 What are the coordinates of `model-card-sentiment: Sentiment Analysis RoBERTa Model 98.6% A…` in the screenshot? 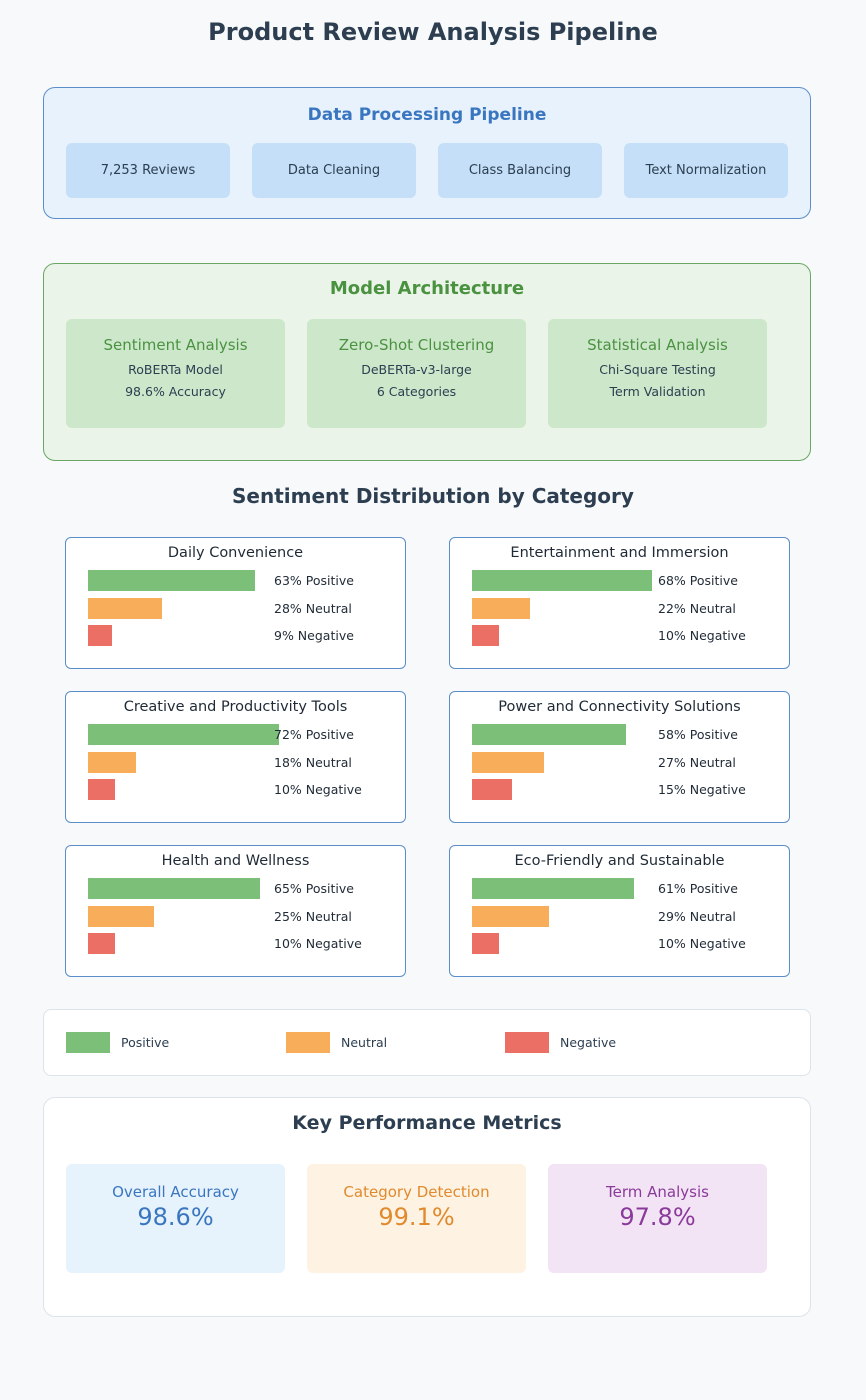 It's located at (175, 373).